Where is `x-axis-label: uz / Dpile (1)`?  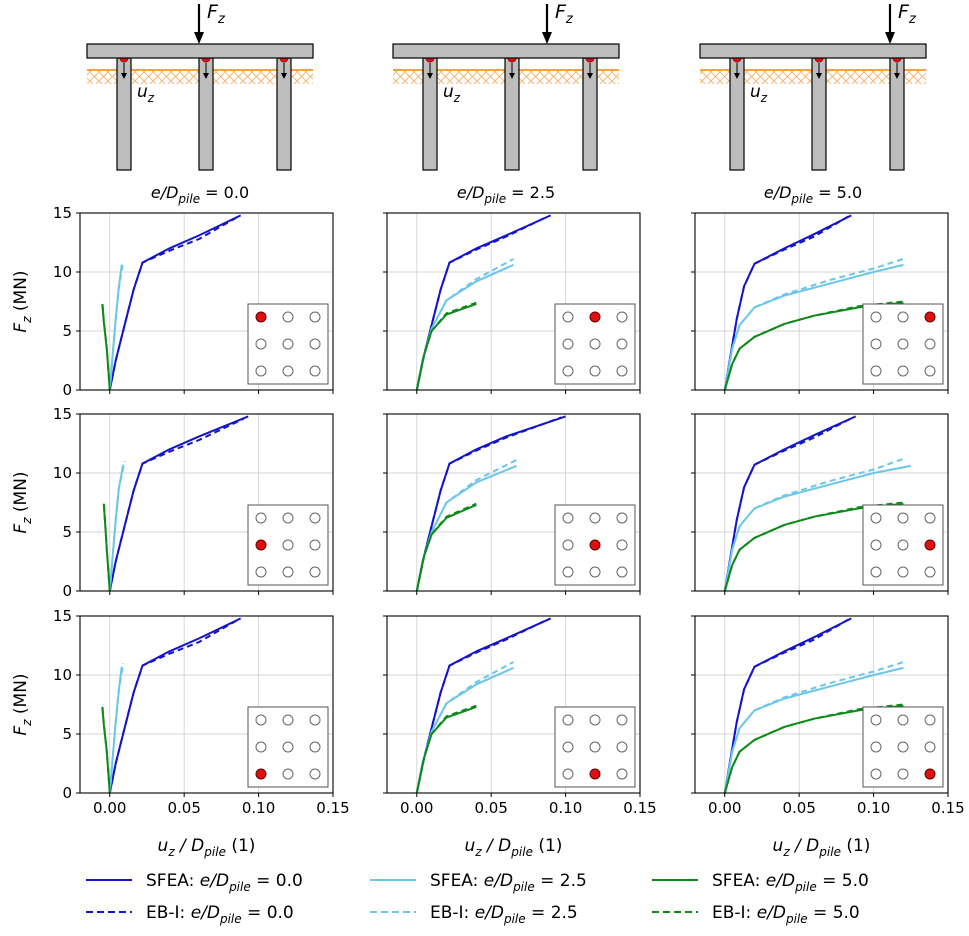
x-axis-label: uz / Dpile (1) is located at coordinates (514, 847).